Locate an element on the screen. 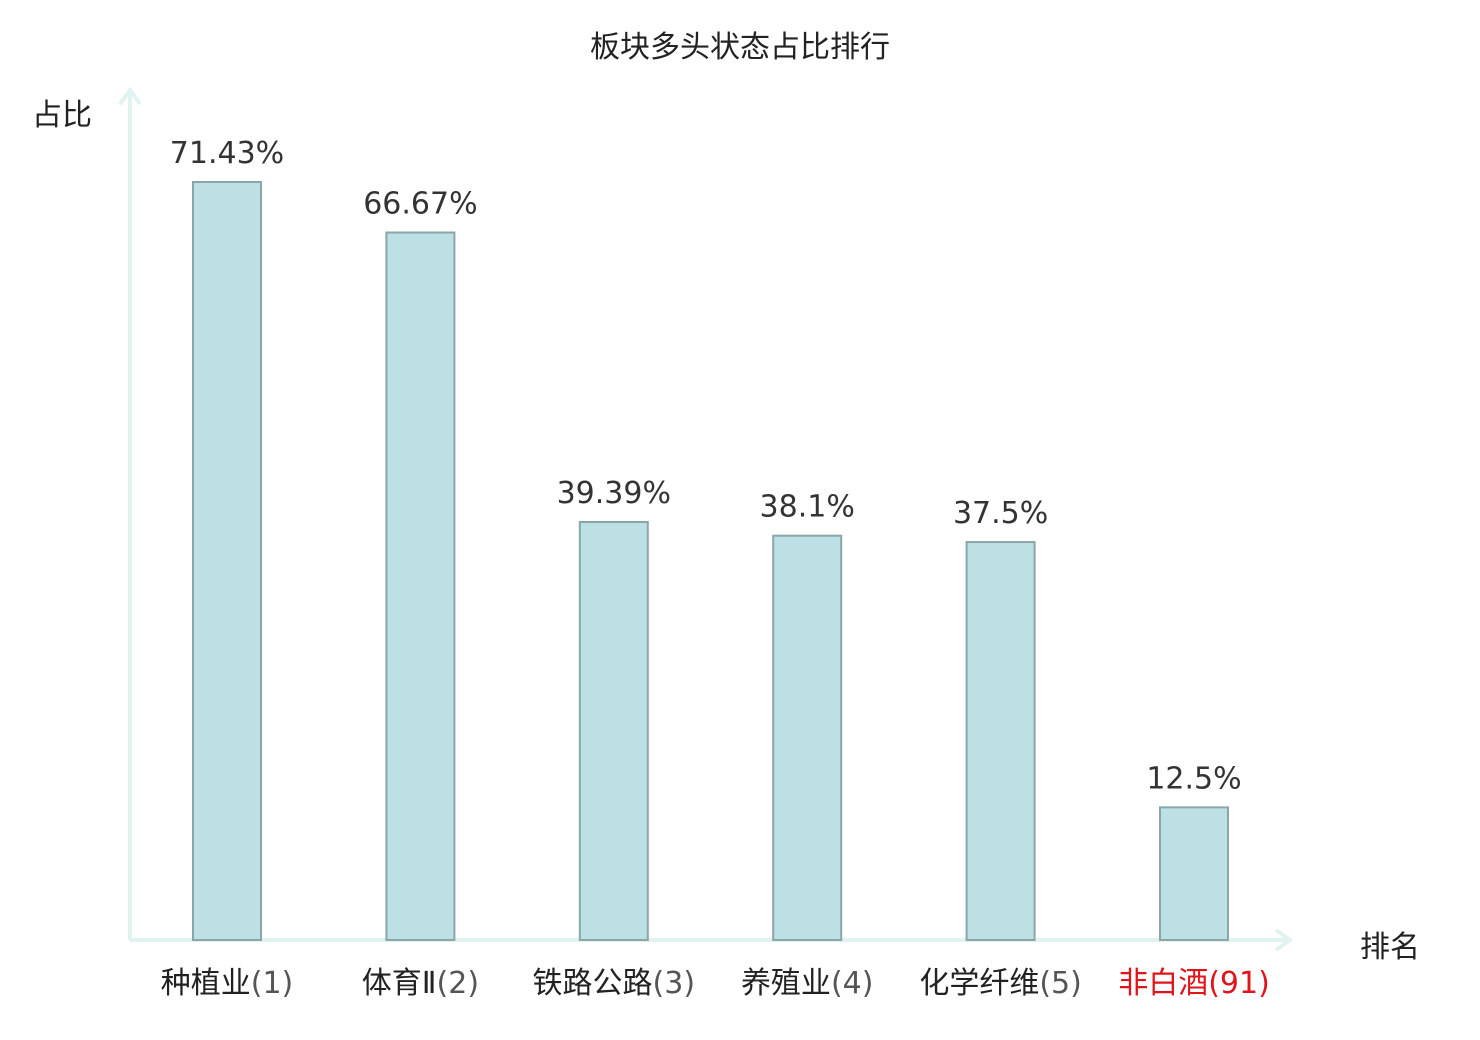 This screenshot has width=1480, height=1040. x-tick-rank: (91) is located at coordinates (1239, 983).